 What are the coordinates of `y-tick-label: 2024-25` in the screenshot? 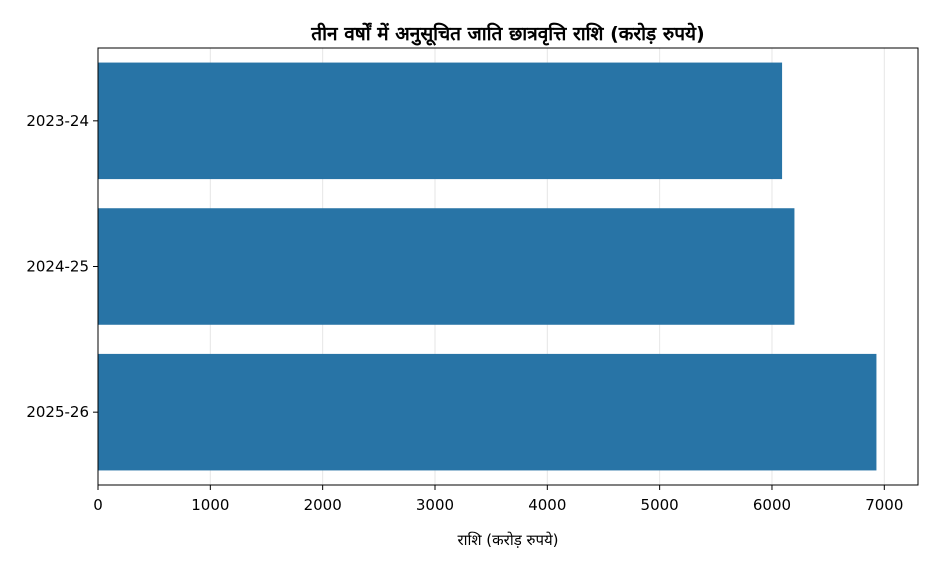 It's located at (57, 267).